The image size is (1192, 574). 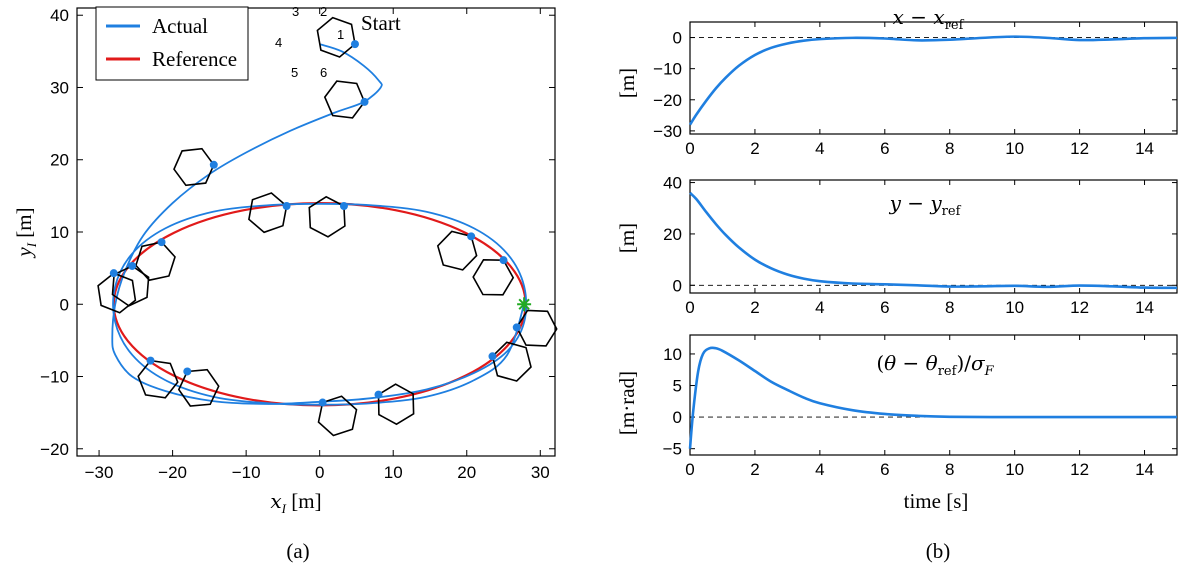 What do you see at coordinates (667, 131) in the screenshot?
I see `y-tick-label: −30` at bounding box center [667, 131].